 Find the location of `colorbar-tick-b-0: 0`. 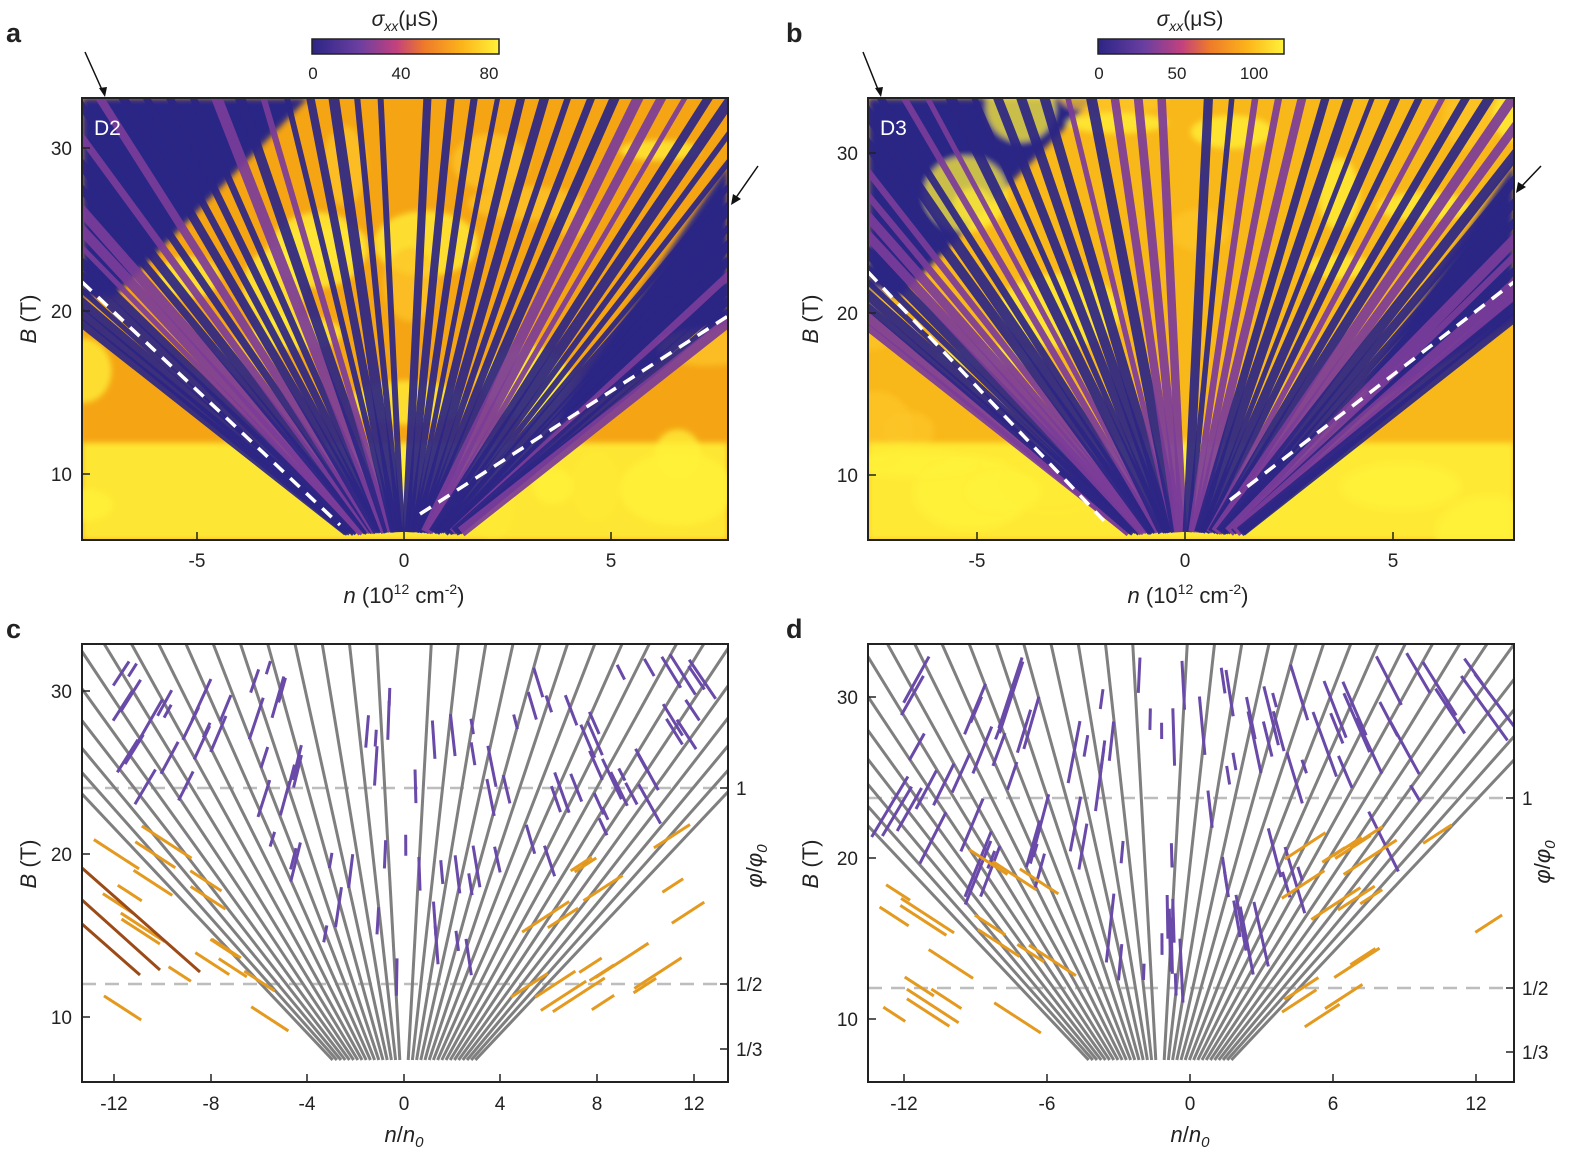

colorbar-tick-b-0: 0 is located at coordinates (1098, 73).